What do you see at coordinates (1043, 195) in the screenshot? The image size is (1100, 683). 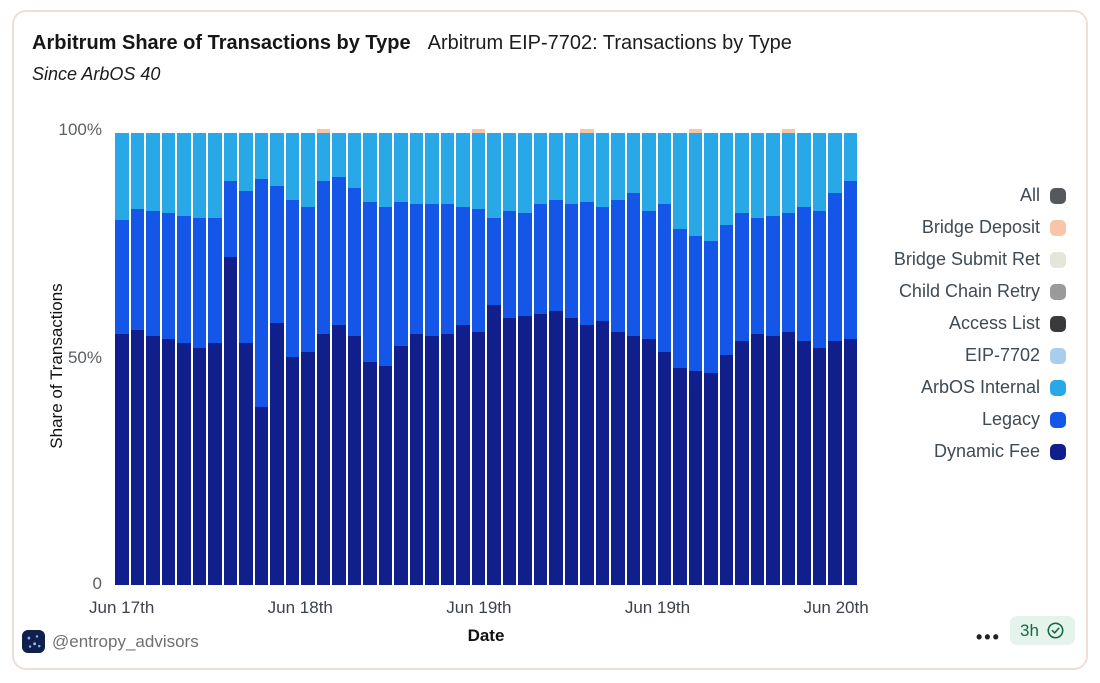 I see `legend-item-all: All` at bounding box center [1043, 195].